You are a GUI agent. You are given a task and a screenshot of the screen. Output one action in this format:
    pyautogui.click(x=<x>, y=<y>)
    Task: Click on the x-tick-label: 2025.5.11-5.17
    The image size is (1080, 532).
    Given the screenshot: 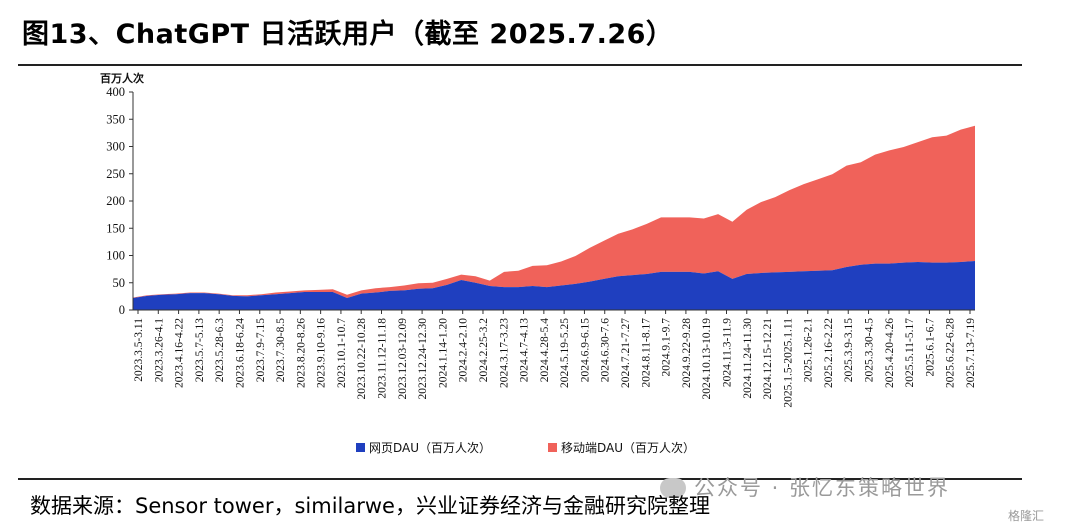 What is the action you would take?
    pyautogui.click(x=910, y=353)
    